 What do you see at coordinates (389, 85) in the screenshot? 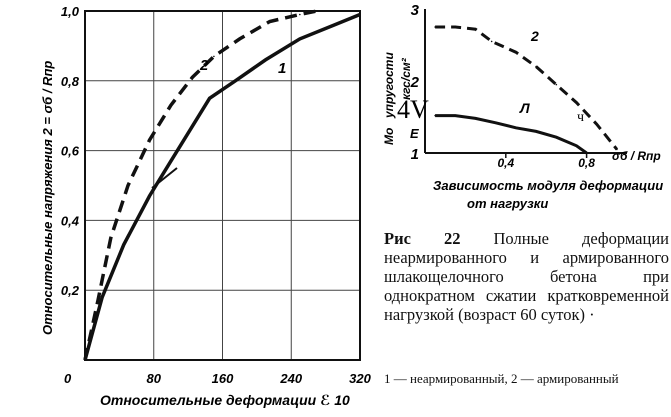
I see `inset-y-label-line-2: упругости` at bounding box center [389, 85].